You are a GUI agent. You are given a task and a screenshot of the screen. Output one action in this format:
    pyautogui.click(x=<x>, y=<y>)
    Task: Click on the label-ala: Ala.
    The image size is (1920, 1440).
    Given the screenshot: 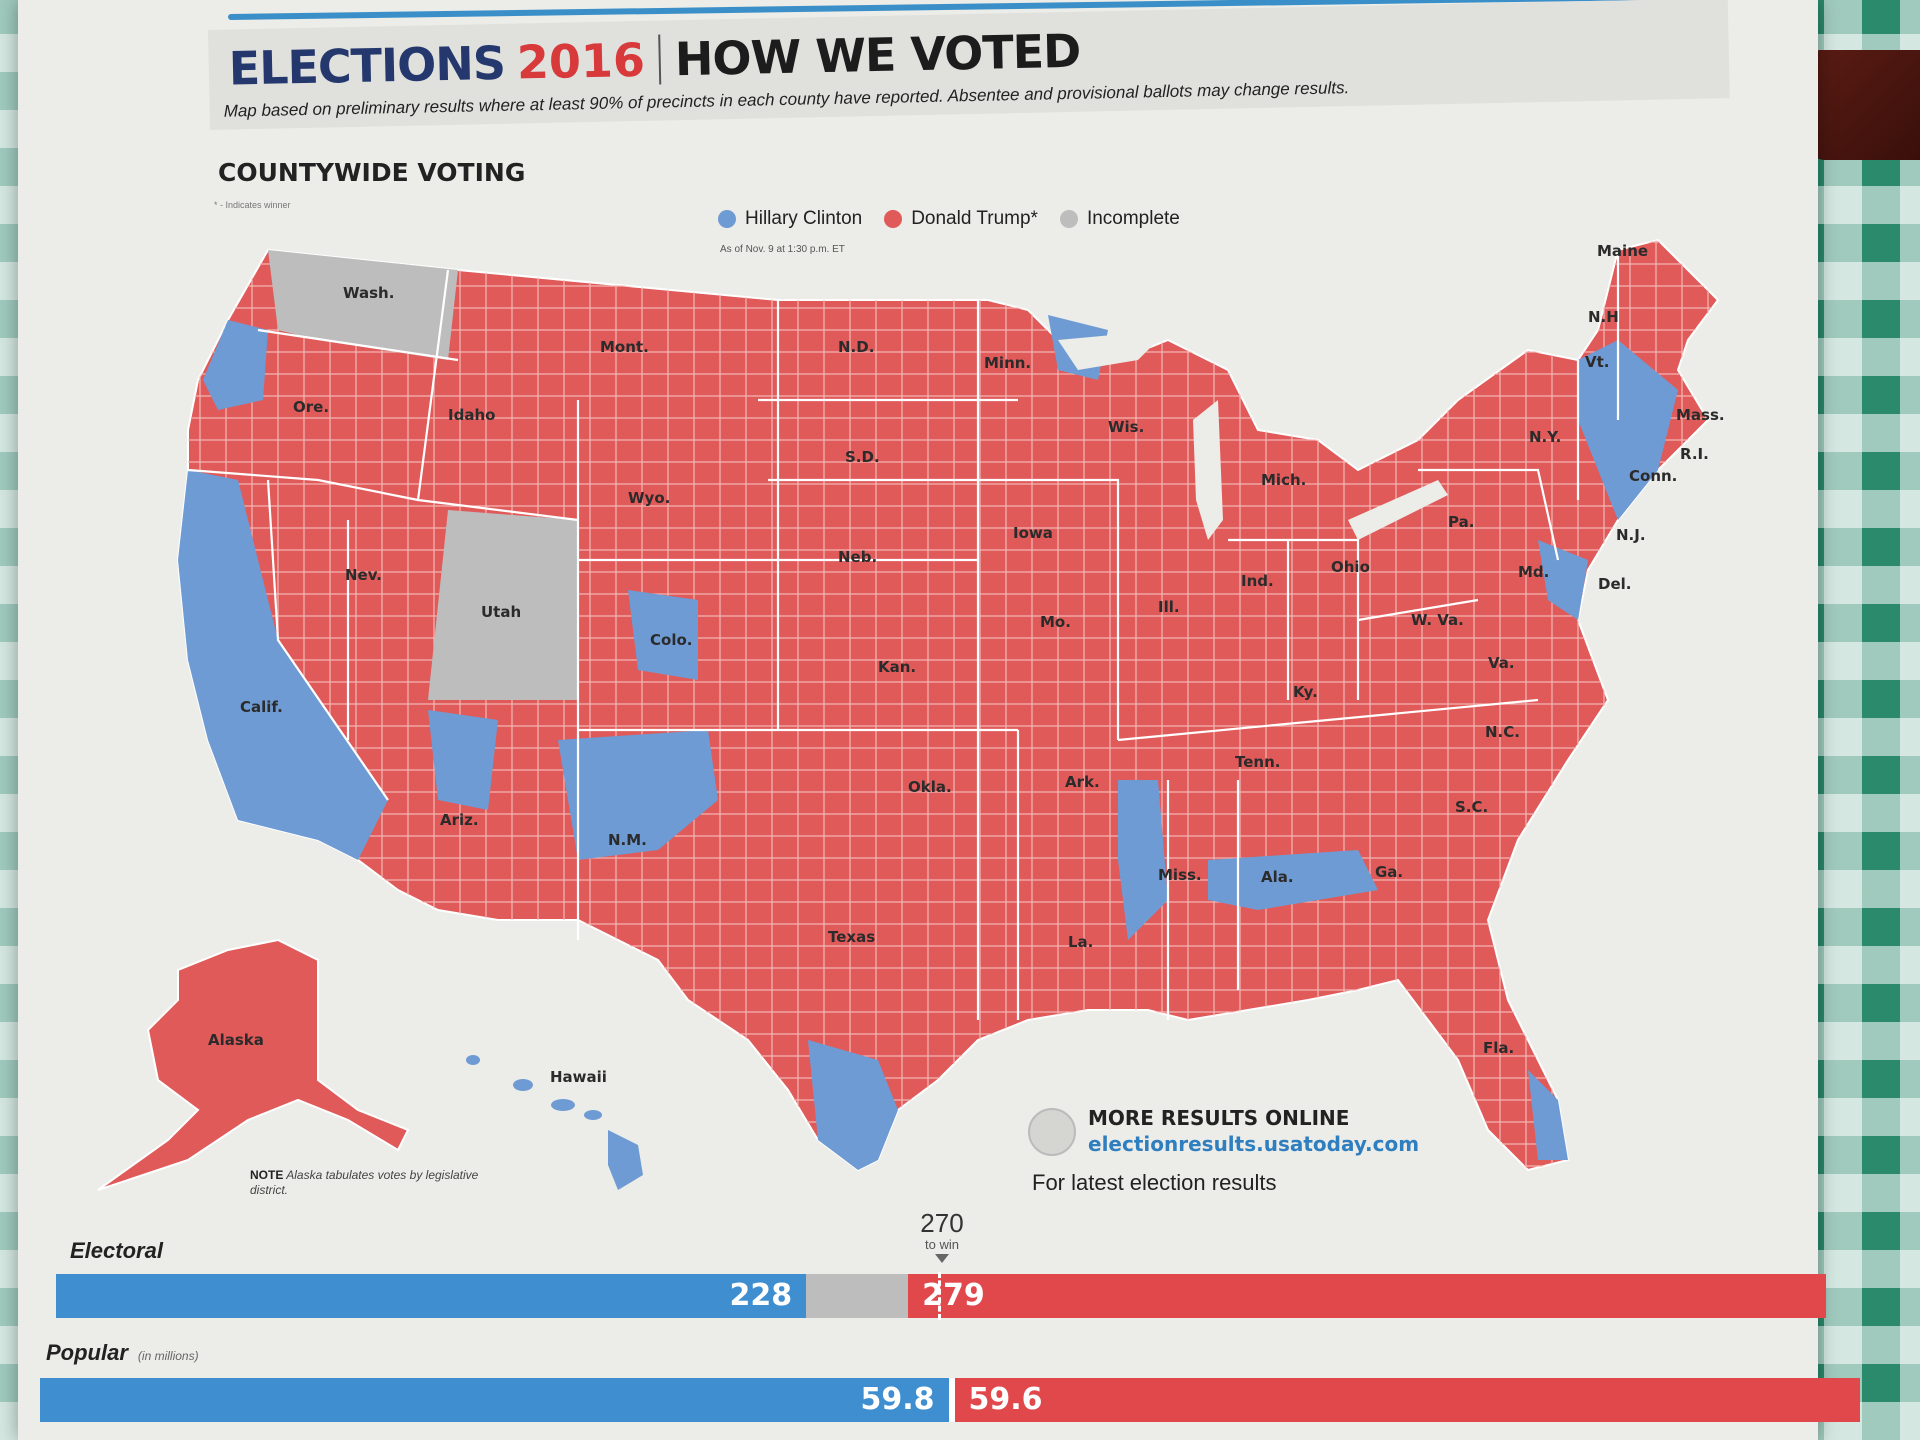 What is the action you would take?
    pyautogui.click(x=1277, y=877)
    